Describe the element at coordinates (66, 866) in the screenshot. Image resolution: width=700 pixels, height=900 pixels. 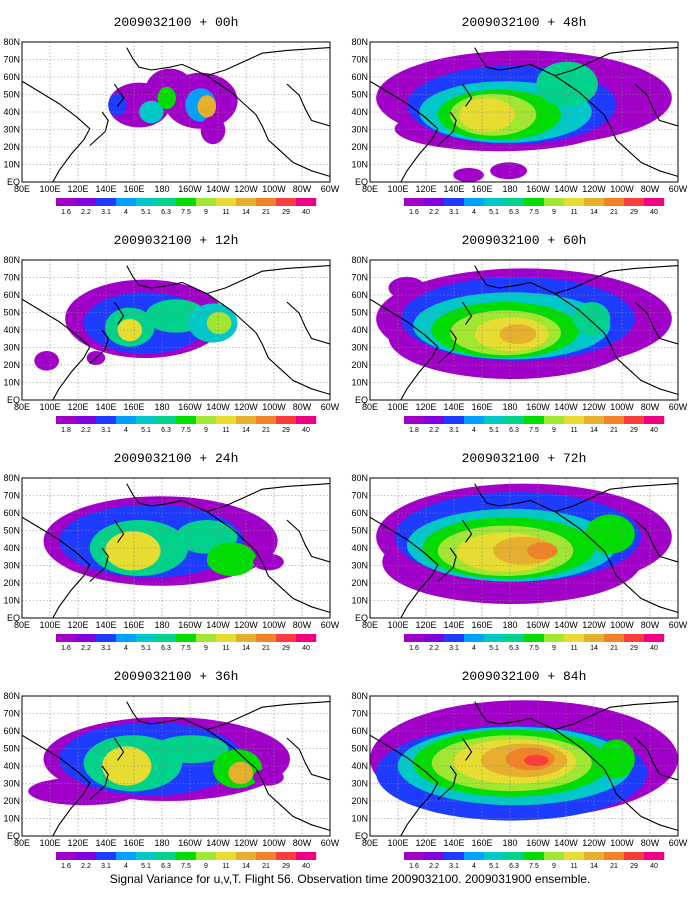
I see `colorbar-label: 1.6` at that location.